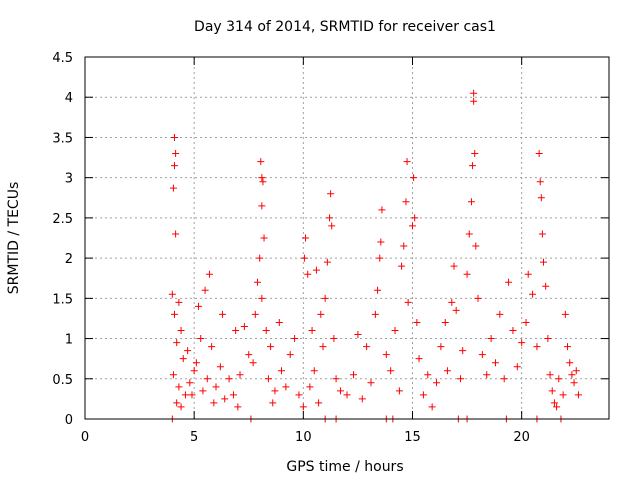 This screenshot has height=480, width=640. I want to click on x-tick-label: 15, so click(412, 437).